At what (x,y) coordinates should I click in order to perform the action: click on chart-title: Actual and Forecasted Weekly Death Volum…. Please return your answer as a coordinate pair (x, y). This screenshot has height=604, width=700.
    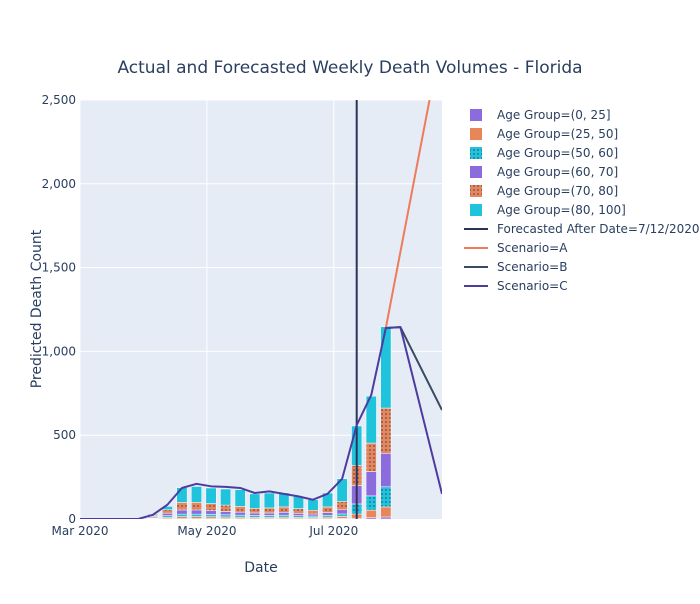
    Looking at the image, I should click on (349, 68).